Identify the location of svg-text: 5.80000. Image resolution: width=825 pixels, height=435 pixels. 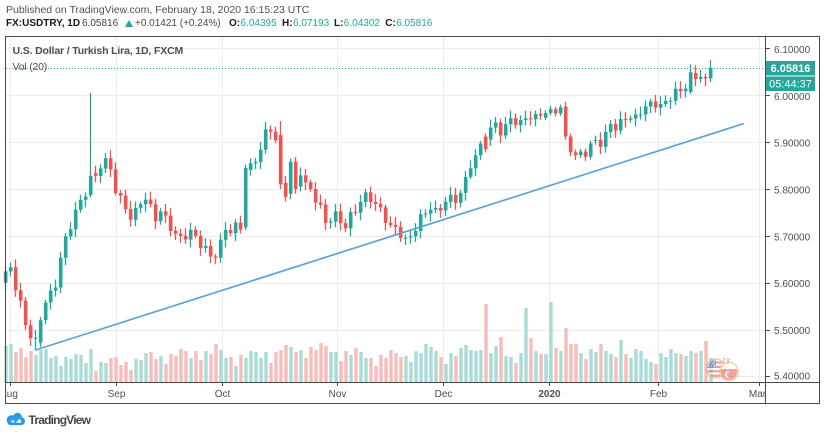
(792, 191).